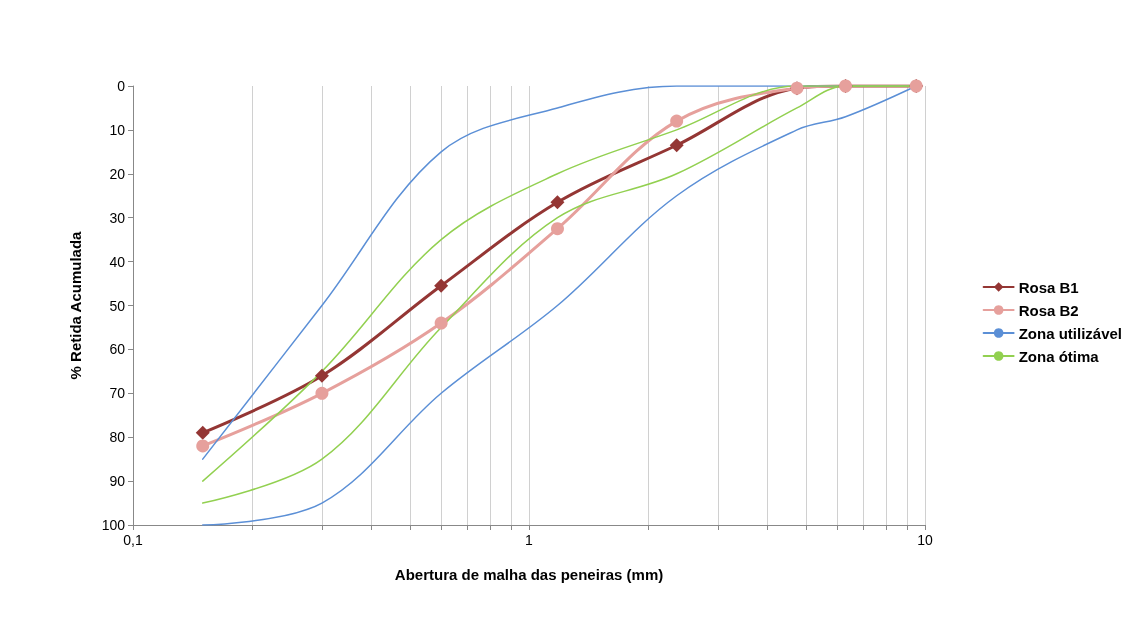  I want to click on x-tick-label: 1, so click(529, 540).